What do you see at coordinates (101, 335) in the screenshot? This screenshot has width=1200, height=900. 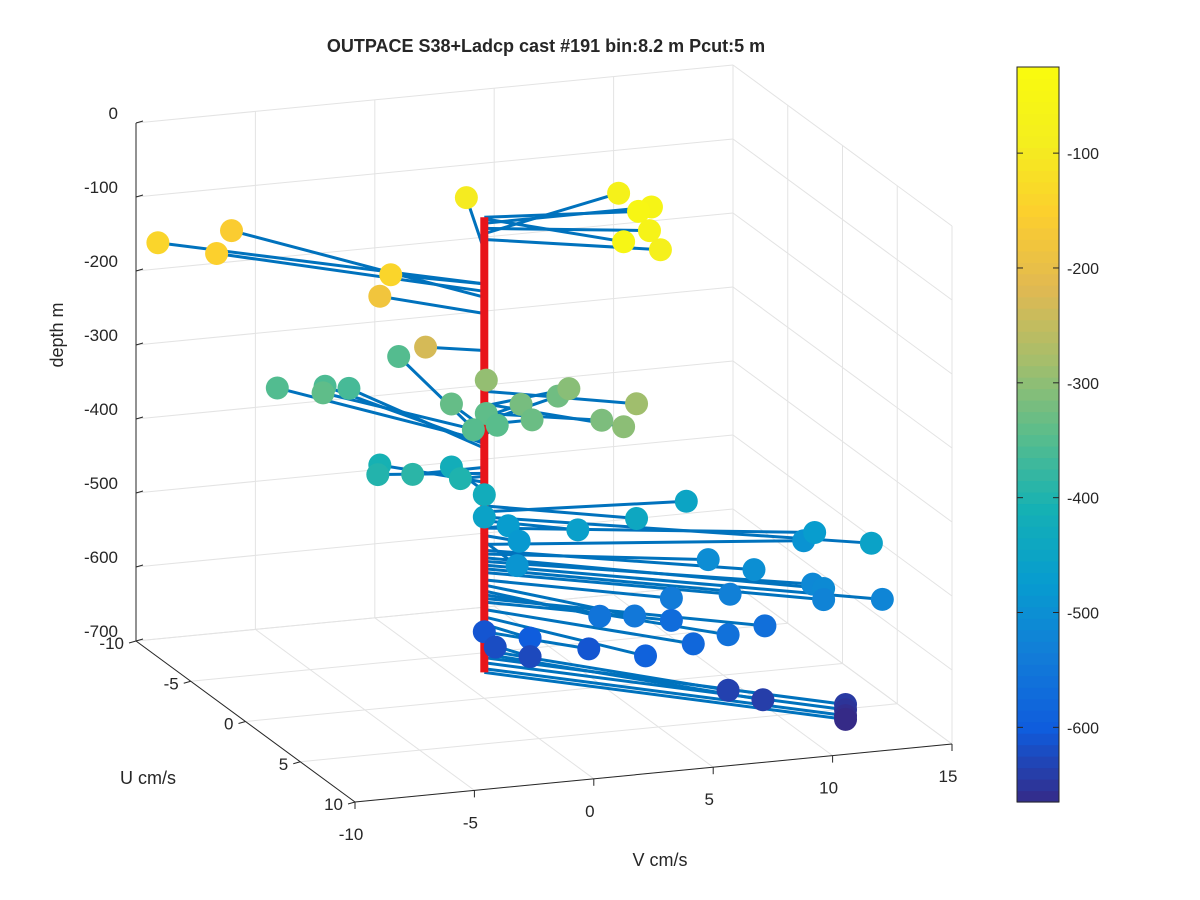 I see `depth-tick-label: -300` at bounding box center [101, 335].